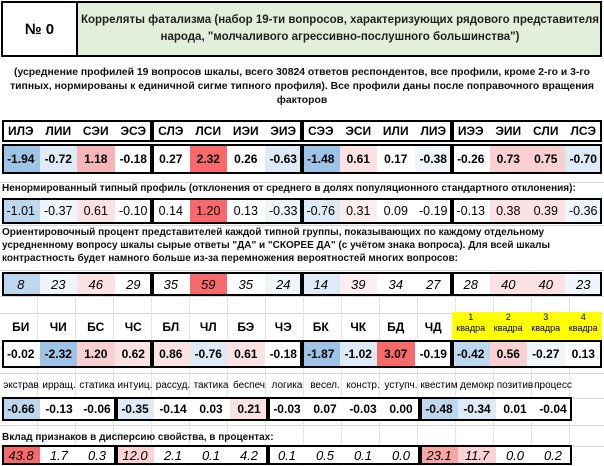  What do you see at coordinates (396, 354) in the screenshot?
I see `group-value: 3.07` at bounding box center [396, 354].